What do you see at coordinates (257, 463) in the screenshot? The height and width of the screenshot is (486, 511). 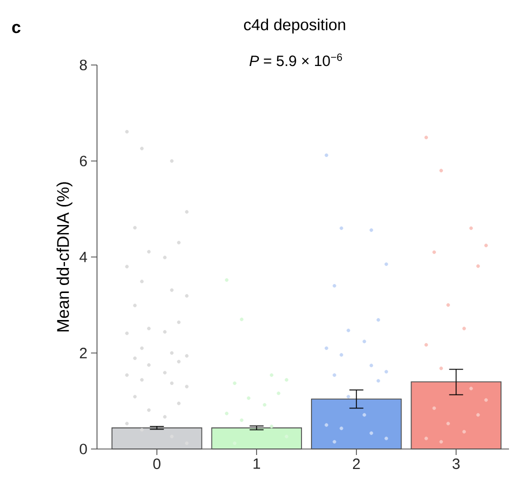 I see `x-tick-label: 1` at bounding box center [257, 463].